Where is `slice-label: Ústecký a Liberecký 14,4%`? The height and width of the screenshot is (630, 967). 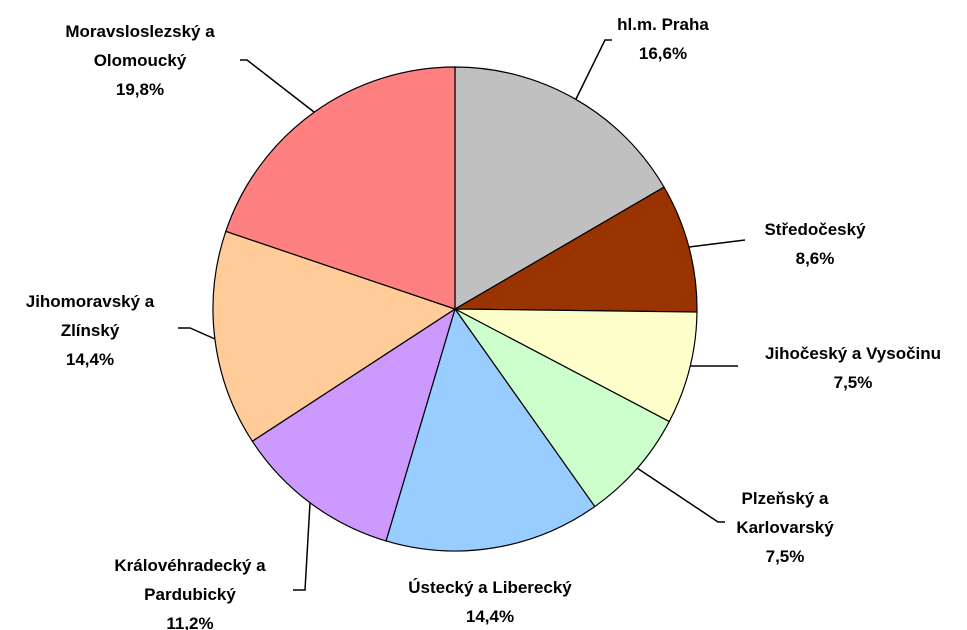
slice-label: Ústecký a Liberecký 14,4% is located at coordinates (490, 601).